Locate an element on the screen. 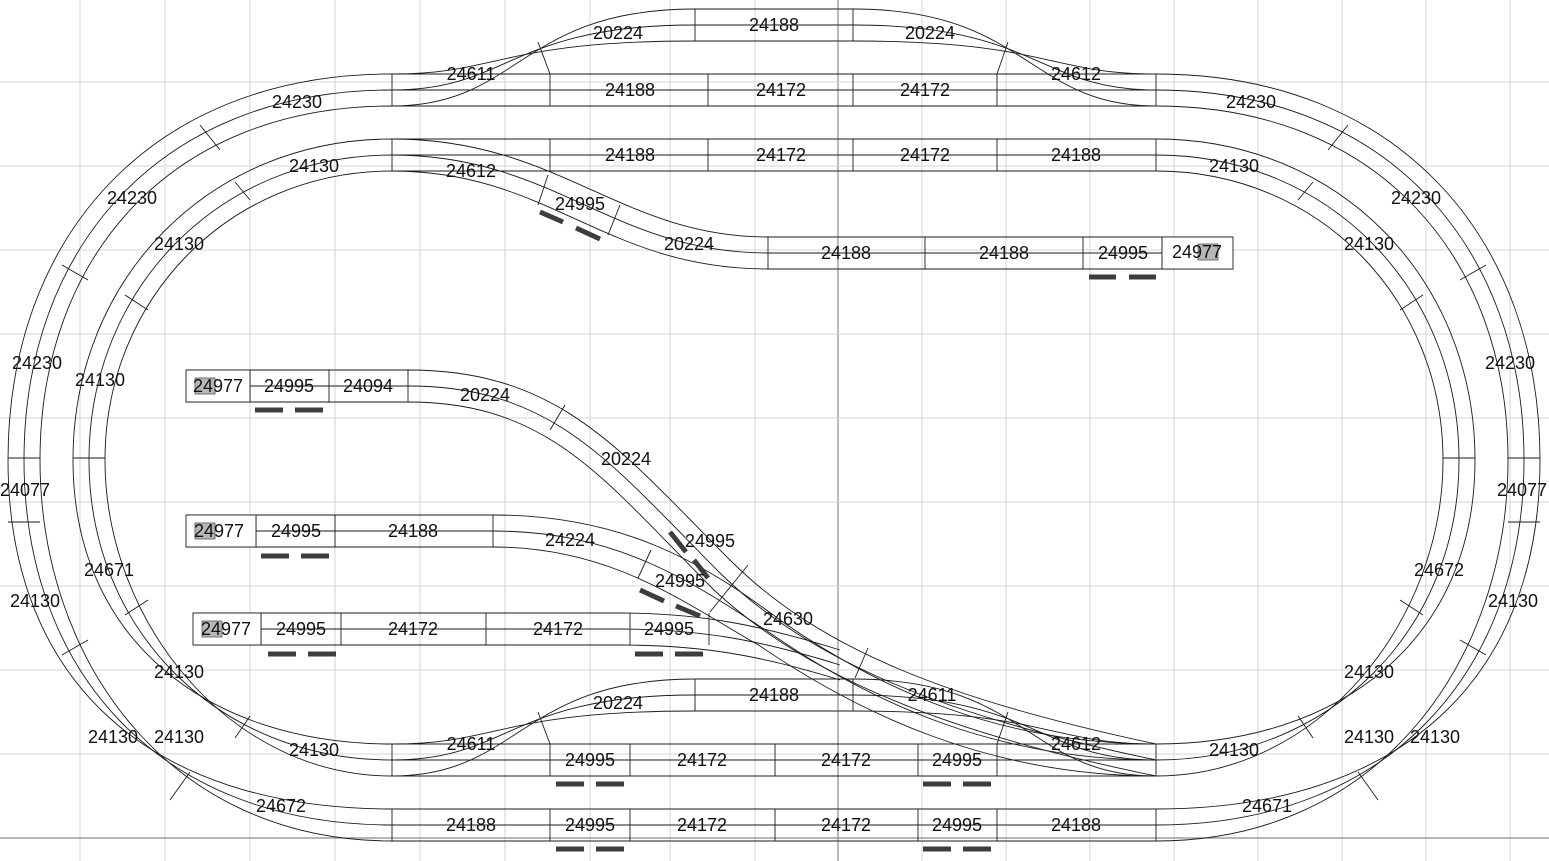 The width and height of the screenshot is (1549, 861). track-label: 24630 is located at coordinates (788, 619).